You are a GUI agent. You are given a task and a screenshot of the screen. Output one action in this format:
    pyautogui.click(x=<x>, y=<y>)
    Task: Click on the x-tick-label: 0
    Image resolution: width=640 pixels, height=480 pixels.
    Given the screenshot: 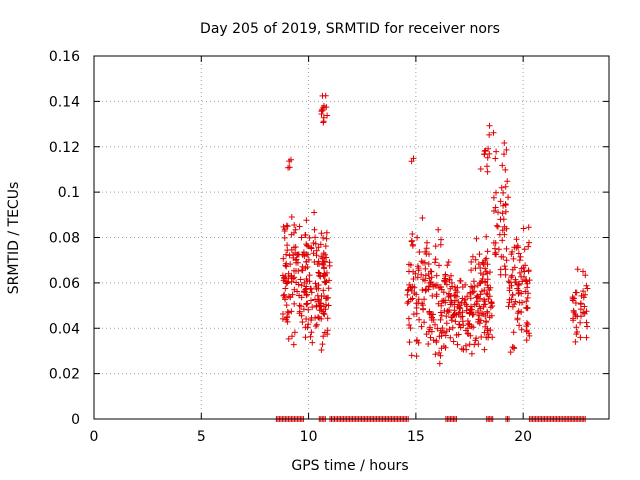 What is the action you would take?
    pyautogui.click(x=94, y=437)
    